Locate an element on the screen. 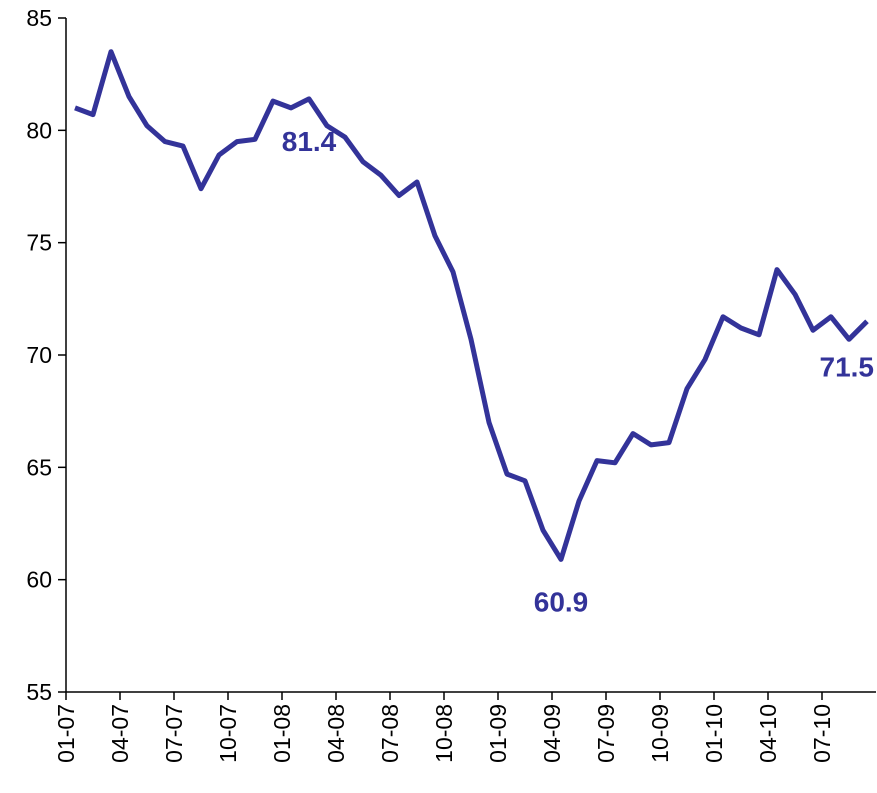 Image resolution: width=877 pixels, height=793 pixels. x-tick-label: 07-08 is located at coordinates (390, 733).